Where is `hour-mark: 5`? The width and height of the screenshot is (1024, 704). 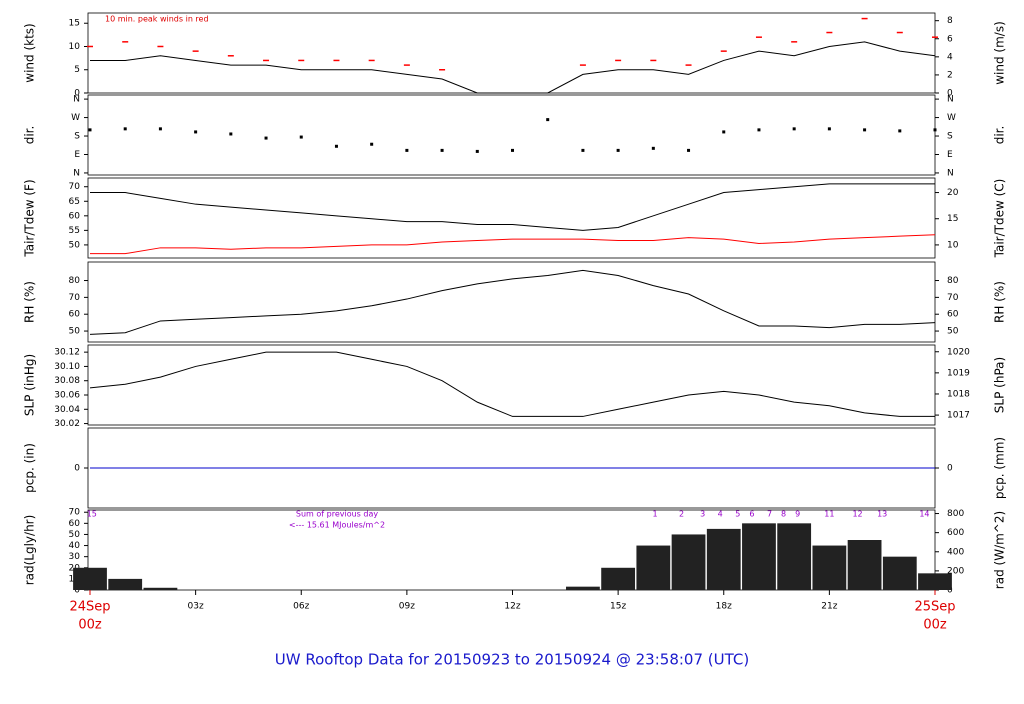 hour-mark: 5 is located at coordinates (737, 514).